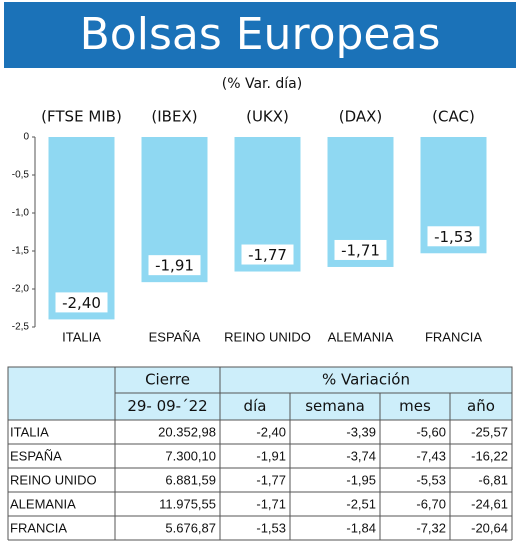  I want to click on index-label: (DAX), so click(361, 117).